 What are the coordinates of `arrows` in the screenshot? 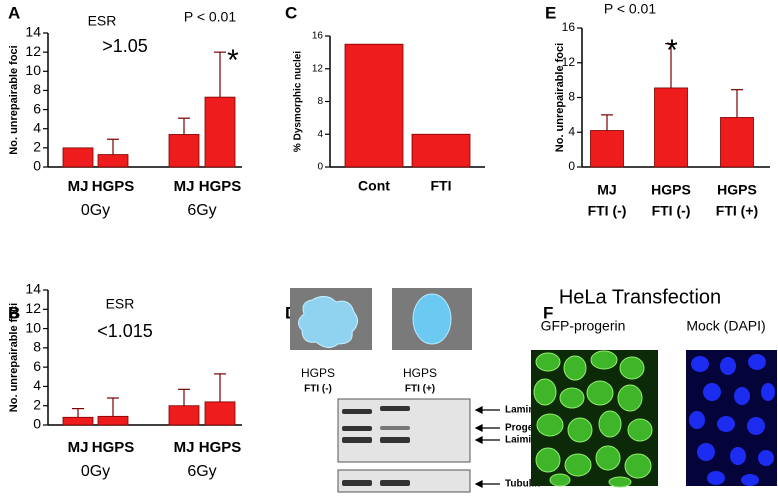 It's located at (487, 447).